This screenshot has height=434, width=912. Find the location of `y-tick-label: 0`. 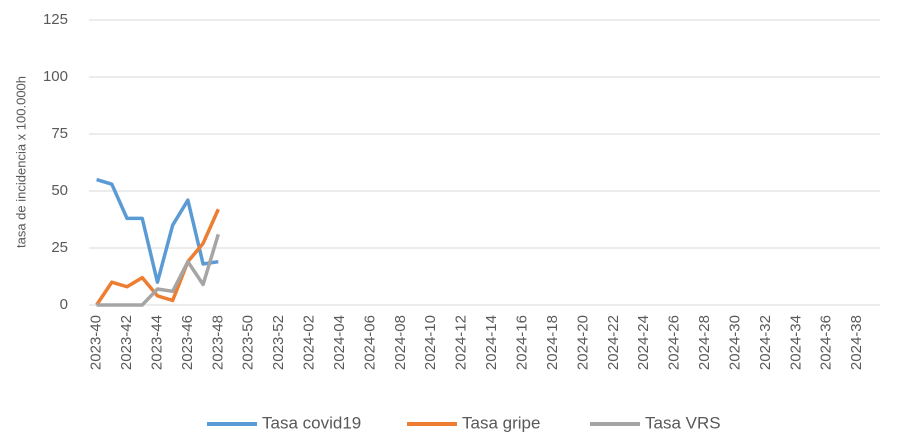

y-tick-label: 0 is located at coordinates (64, 304).